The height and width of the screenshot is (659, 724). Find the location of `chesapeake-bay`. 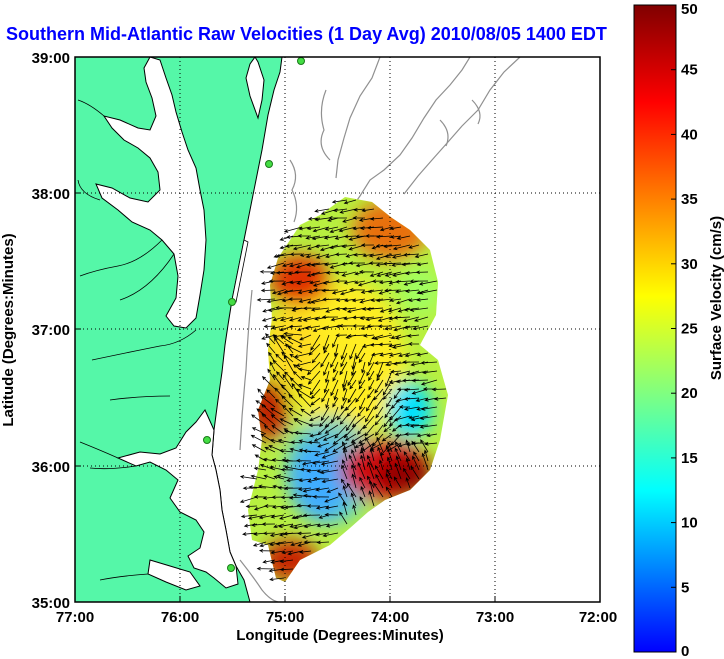

chesapeake-bay is located at coordinates (151, 193).